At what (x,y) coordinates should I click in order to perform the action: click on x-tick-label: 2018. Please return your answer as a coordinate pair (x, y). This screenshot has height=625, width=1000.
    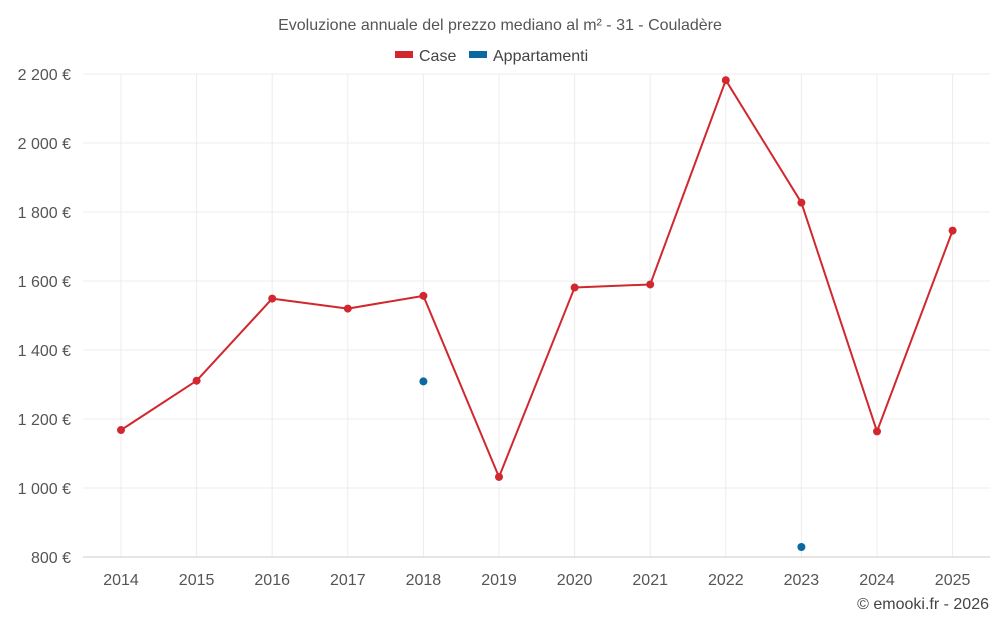
    Looking at the image, I should click on (424, 580).